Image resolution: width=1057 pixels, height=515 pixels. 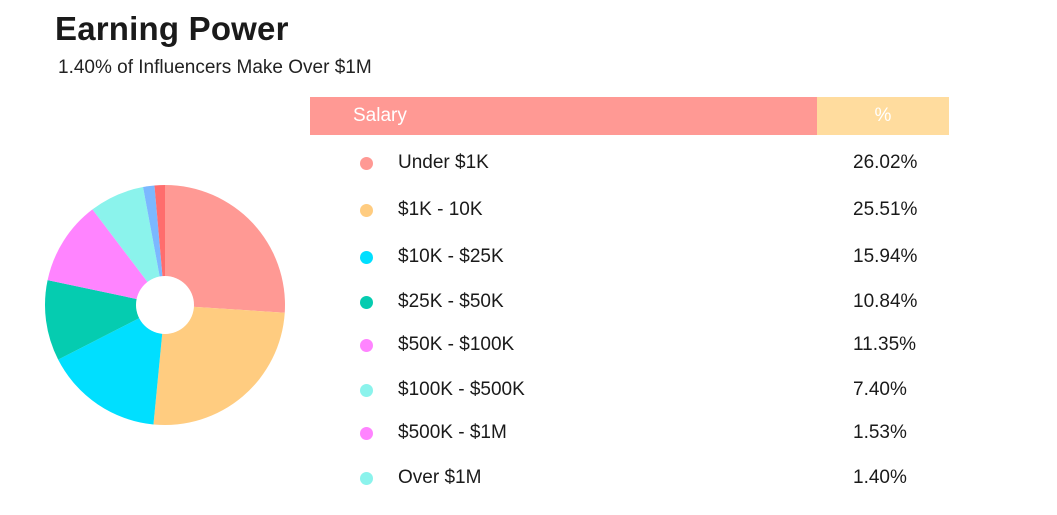 What do you see at coordinates (451, 256) in the screenshot?
I see `salary-range-label: $10K - $25K` at bounding box center [451, 256].